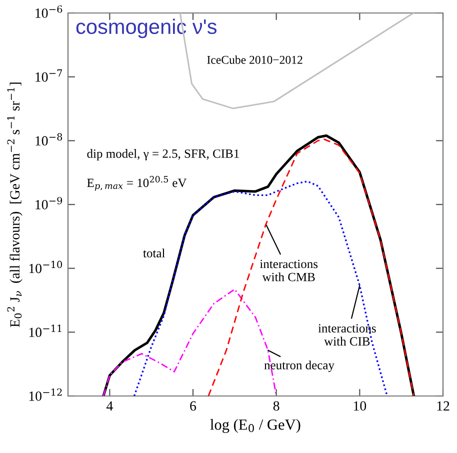  Describe the element at coordinates (254, 60) in the screenshot. I see `annotation: IceCube 2010−2012` at that location.